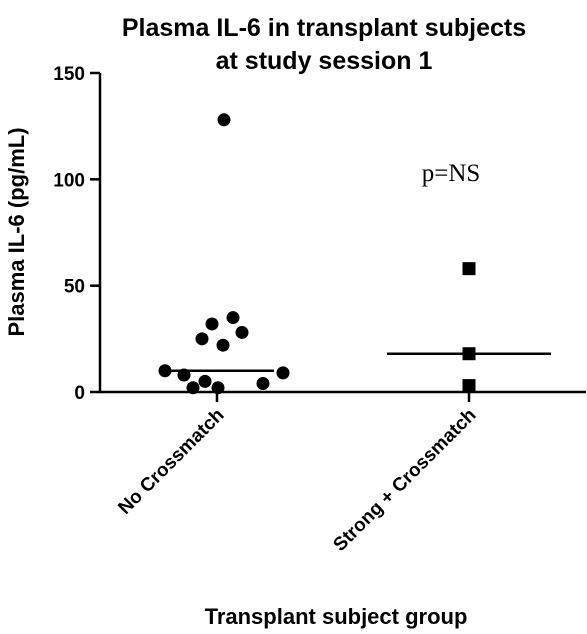 This screenshot has height=634, width=587. What do you see at coordinates (336, 616) in the screenshot?
I see `x-axis-label: Transplant subject group` at bounding box center [336, 616].